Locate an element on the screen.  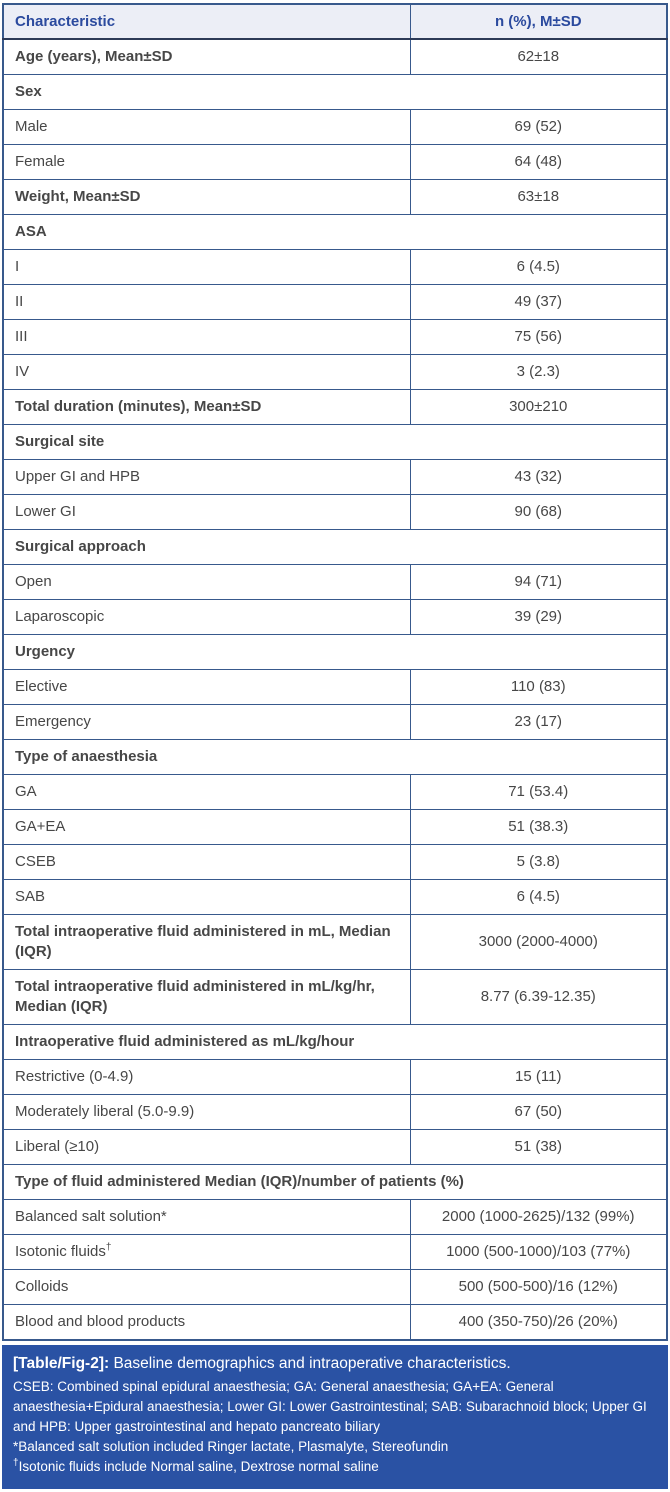
row-value: 64 (48) is located at coordinates (538, 162).